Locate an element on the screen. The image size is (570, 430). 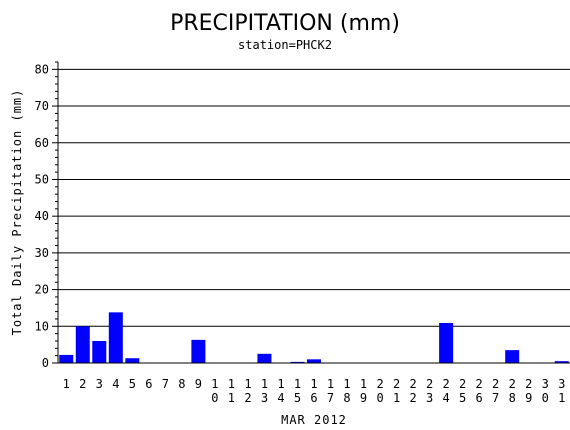
x-axis-label: MAR 2012 is located at coordinates (314, 420).